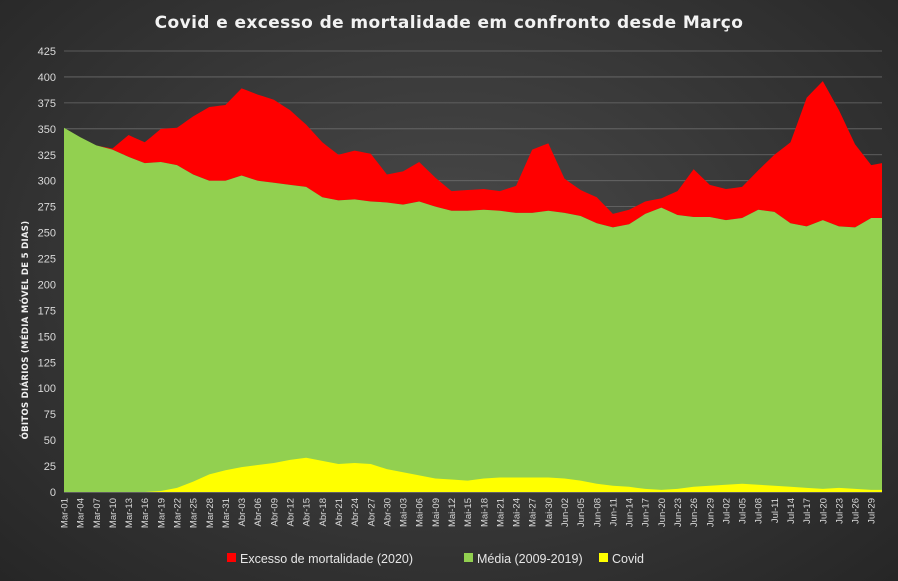 This screenshot has height=581, width=898. Describe the element at coordinates (97, 513) in the screenshot. I see `x-tick-label: Mar-07` at that location.